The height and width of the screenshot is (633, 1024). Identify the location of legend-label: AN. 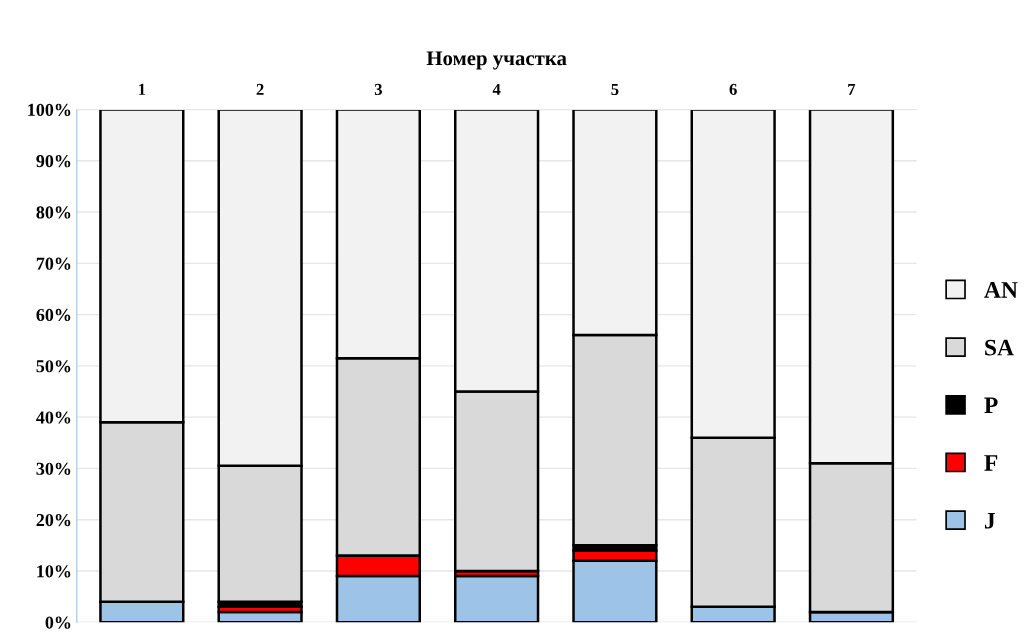
(1001, 290).